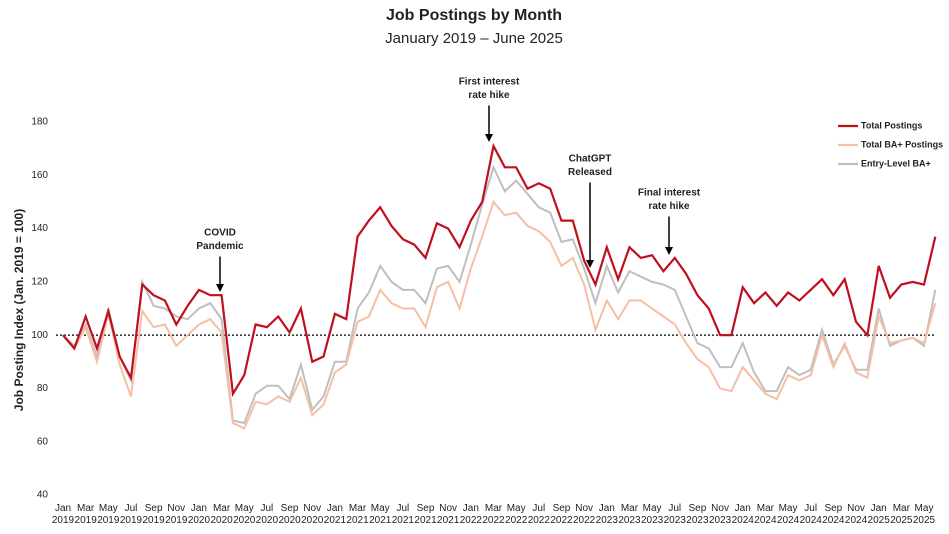  I want to click on x-tick-label: Sep 2022, so click(561, 514).